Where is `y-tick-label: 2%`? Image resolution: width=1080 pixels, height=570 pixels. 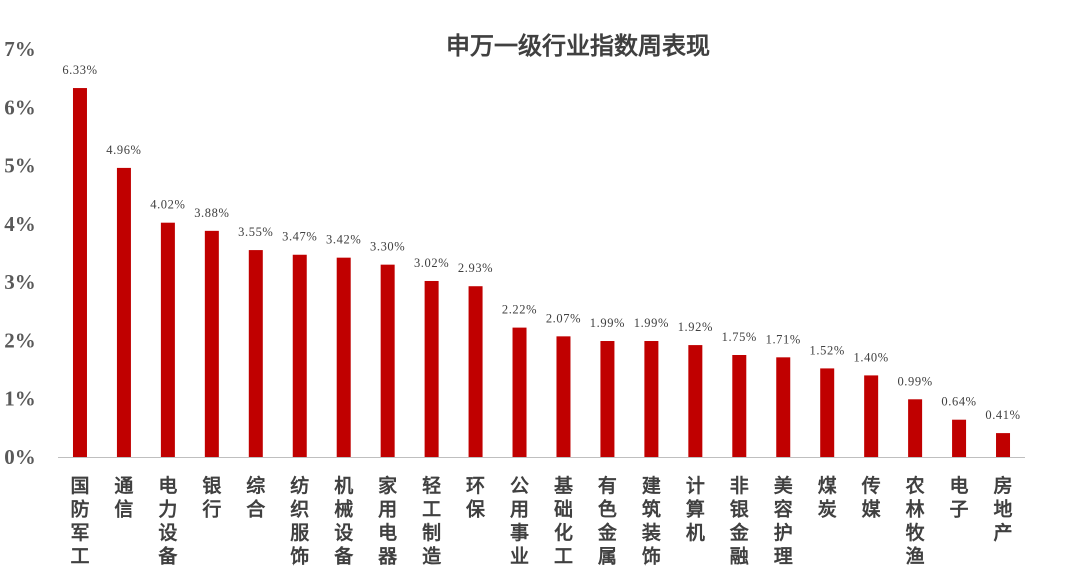
y-tick-label: 2% is located at coordinates (20, 340).